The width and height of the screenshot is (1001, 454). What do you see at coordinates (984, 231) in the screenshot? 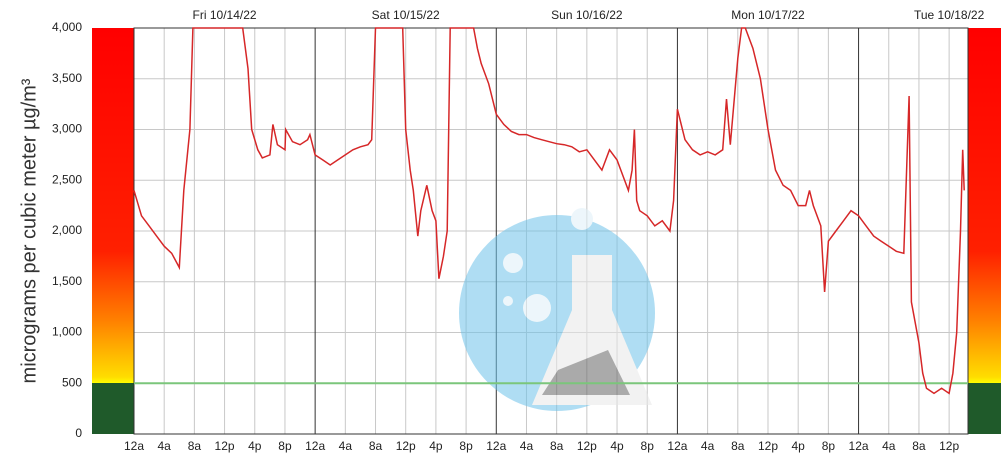
I see `color-scale-right` at bounding box center [984, 231].